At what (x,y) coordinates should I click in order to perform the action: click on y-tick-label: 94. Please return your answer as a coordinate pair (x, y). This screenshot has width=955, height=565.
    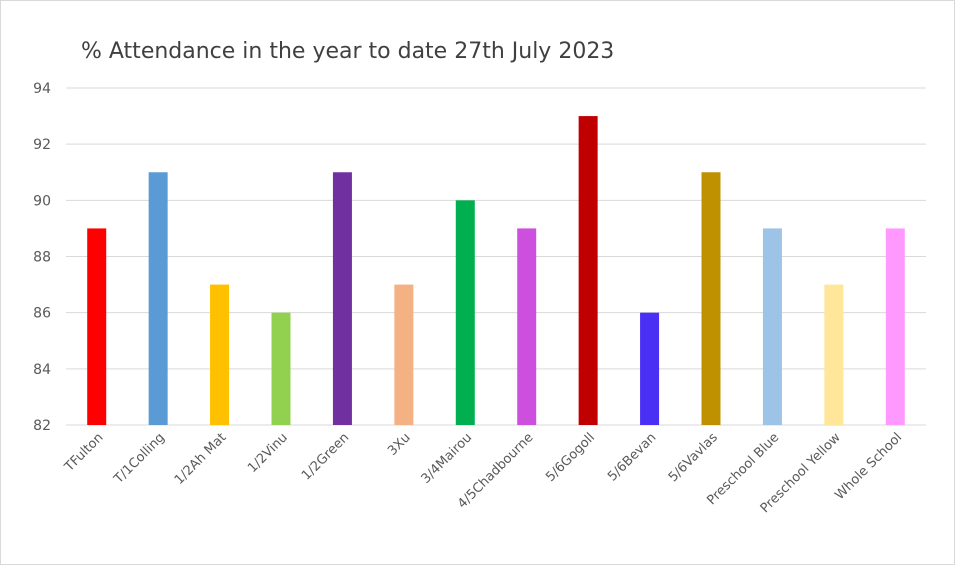
    Looking at the image, I should click on (42, 89).